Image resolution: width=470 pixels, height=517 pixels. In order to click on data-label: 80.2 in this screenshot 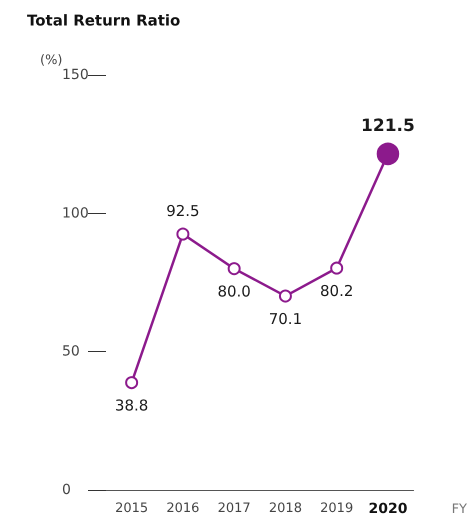, I will do `click(337, 291)`.